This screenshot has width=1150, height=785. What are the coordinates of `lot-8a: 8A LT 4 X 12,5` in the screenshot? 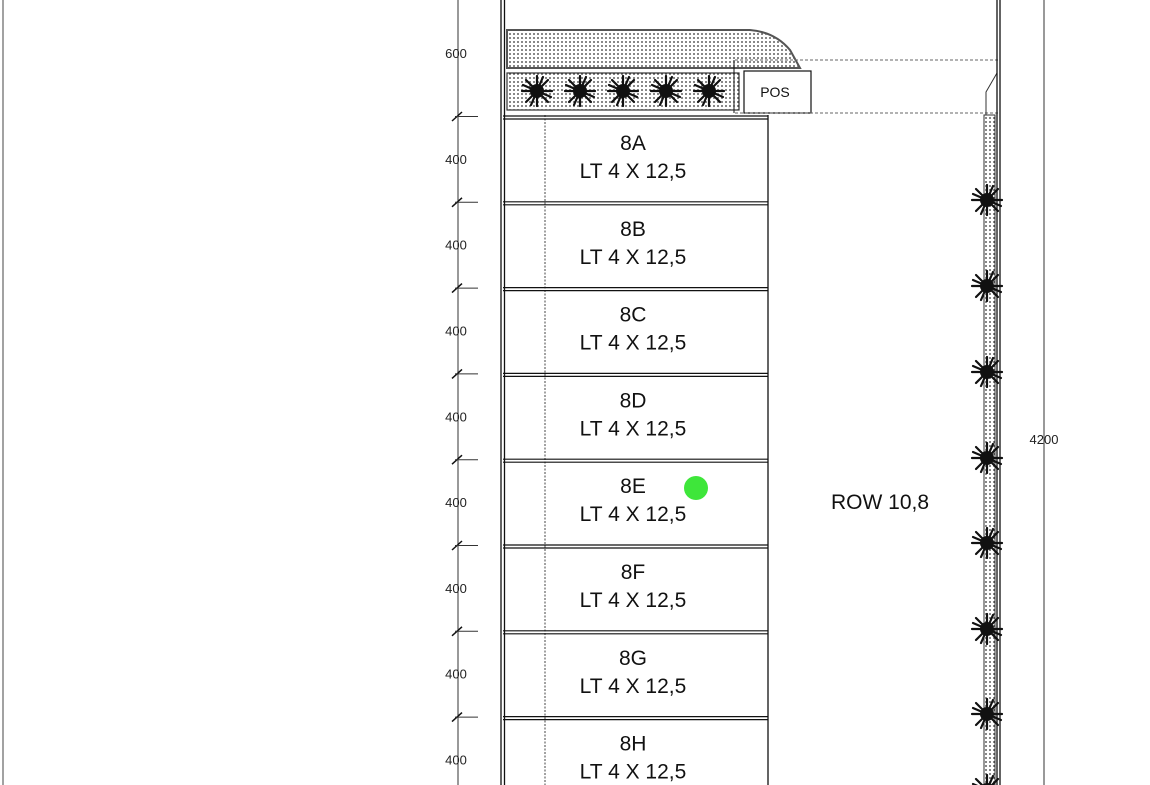 It's located at (635, 149).